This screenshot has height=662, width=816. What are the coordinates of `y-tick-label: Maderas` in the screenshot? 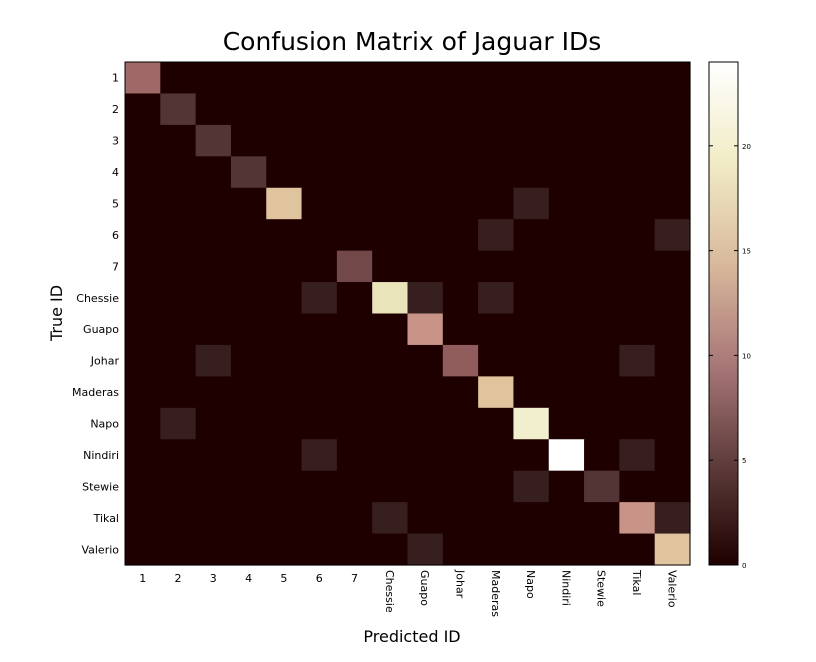 It's located at (95, 392).